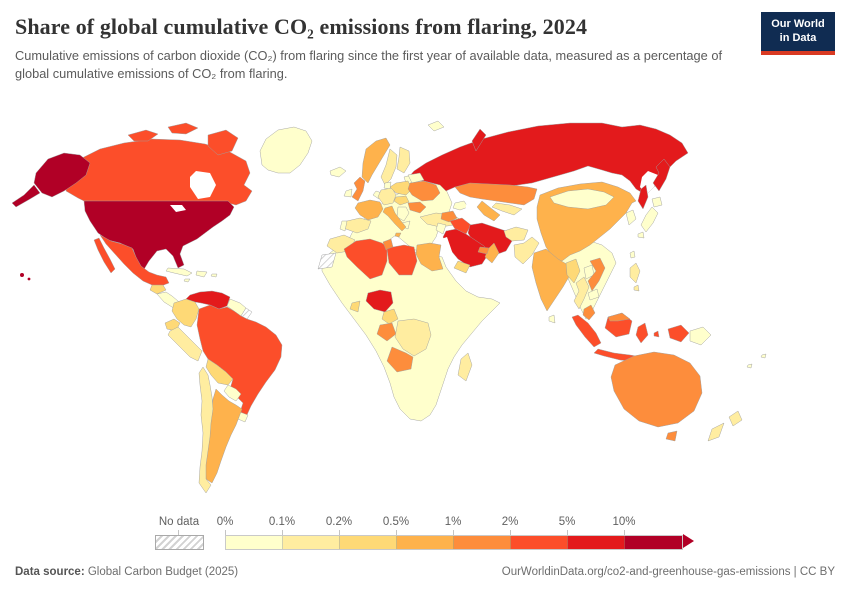 Image resolution: width=850 pixels, height=600 pixels. What do you see at coordinates (460, 205) in the screenshot?
I see `country-caucasus` at bounding box center [460, 205].